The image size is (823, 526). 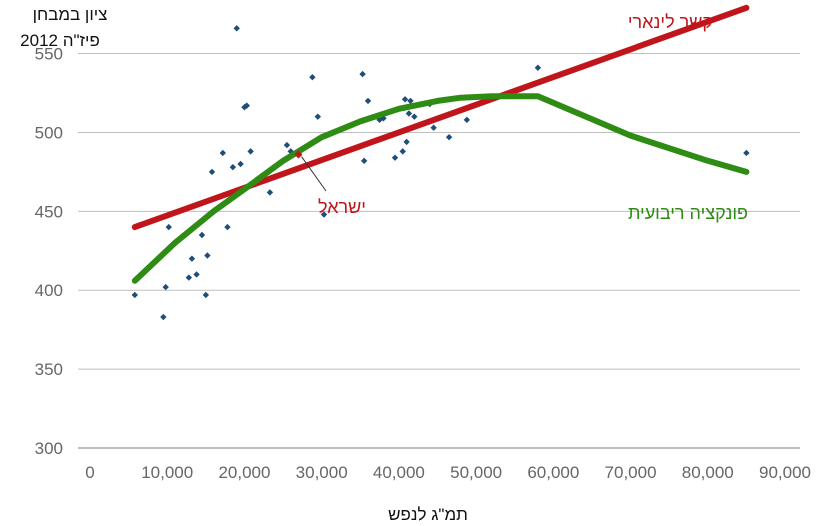 I want to click on quadratic-series-label: פונקציה ריבועית, so click(x=688, y=213).